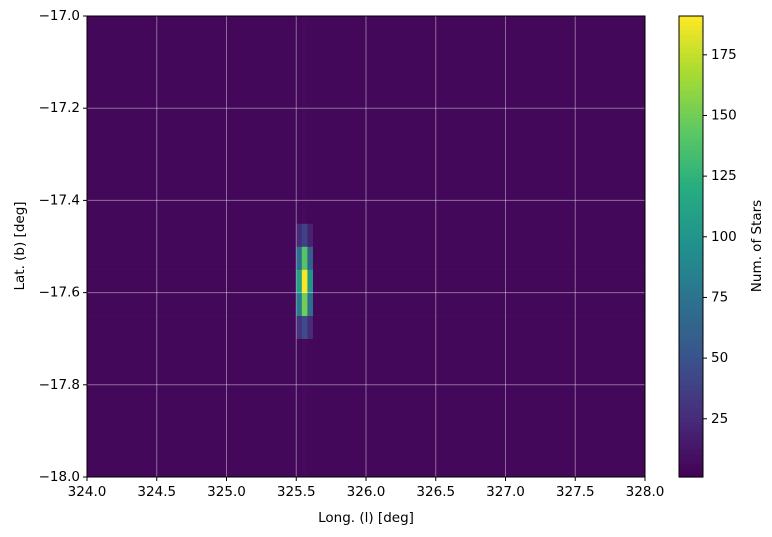 This screenshot has height=537, width=772. Describe the element at coordinates (719, 358) in the screenshot. I see `colorbar-tick-label: 50` at that location.